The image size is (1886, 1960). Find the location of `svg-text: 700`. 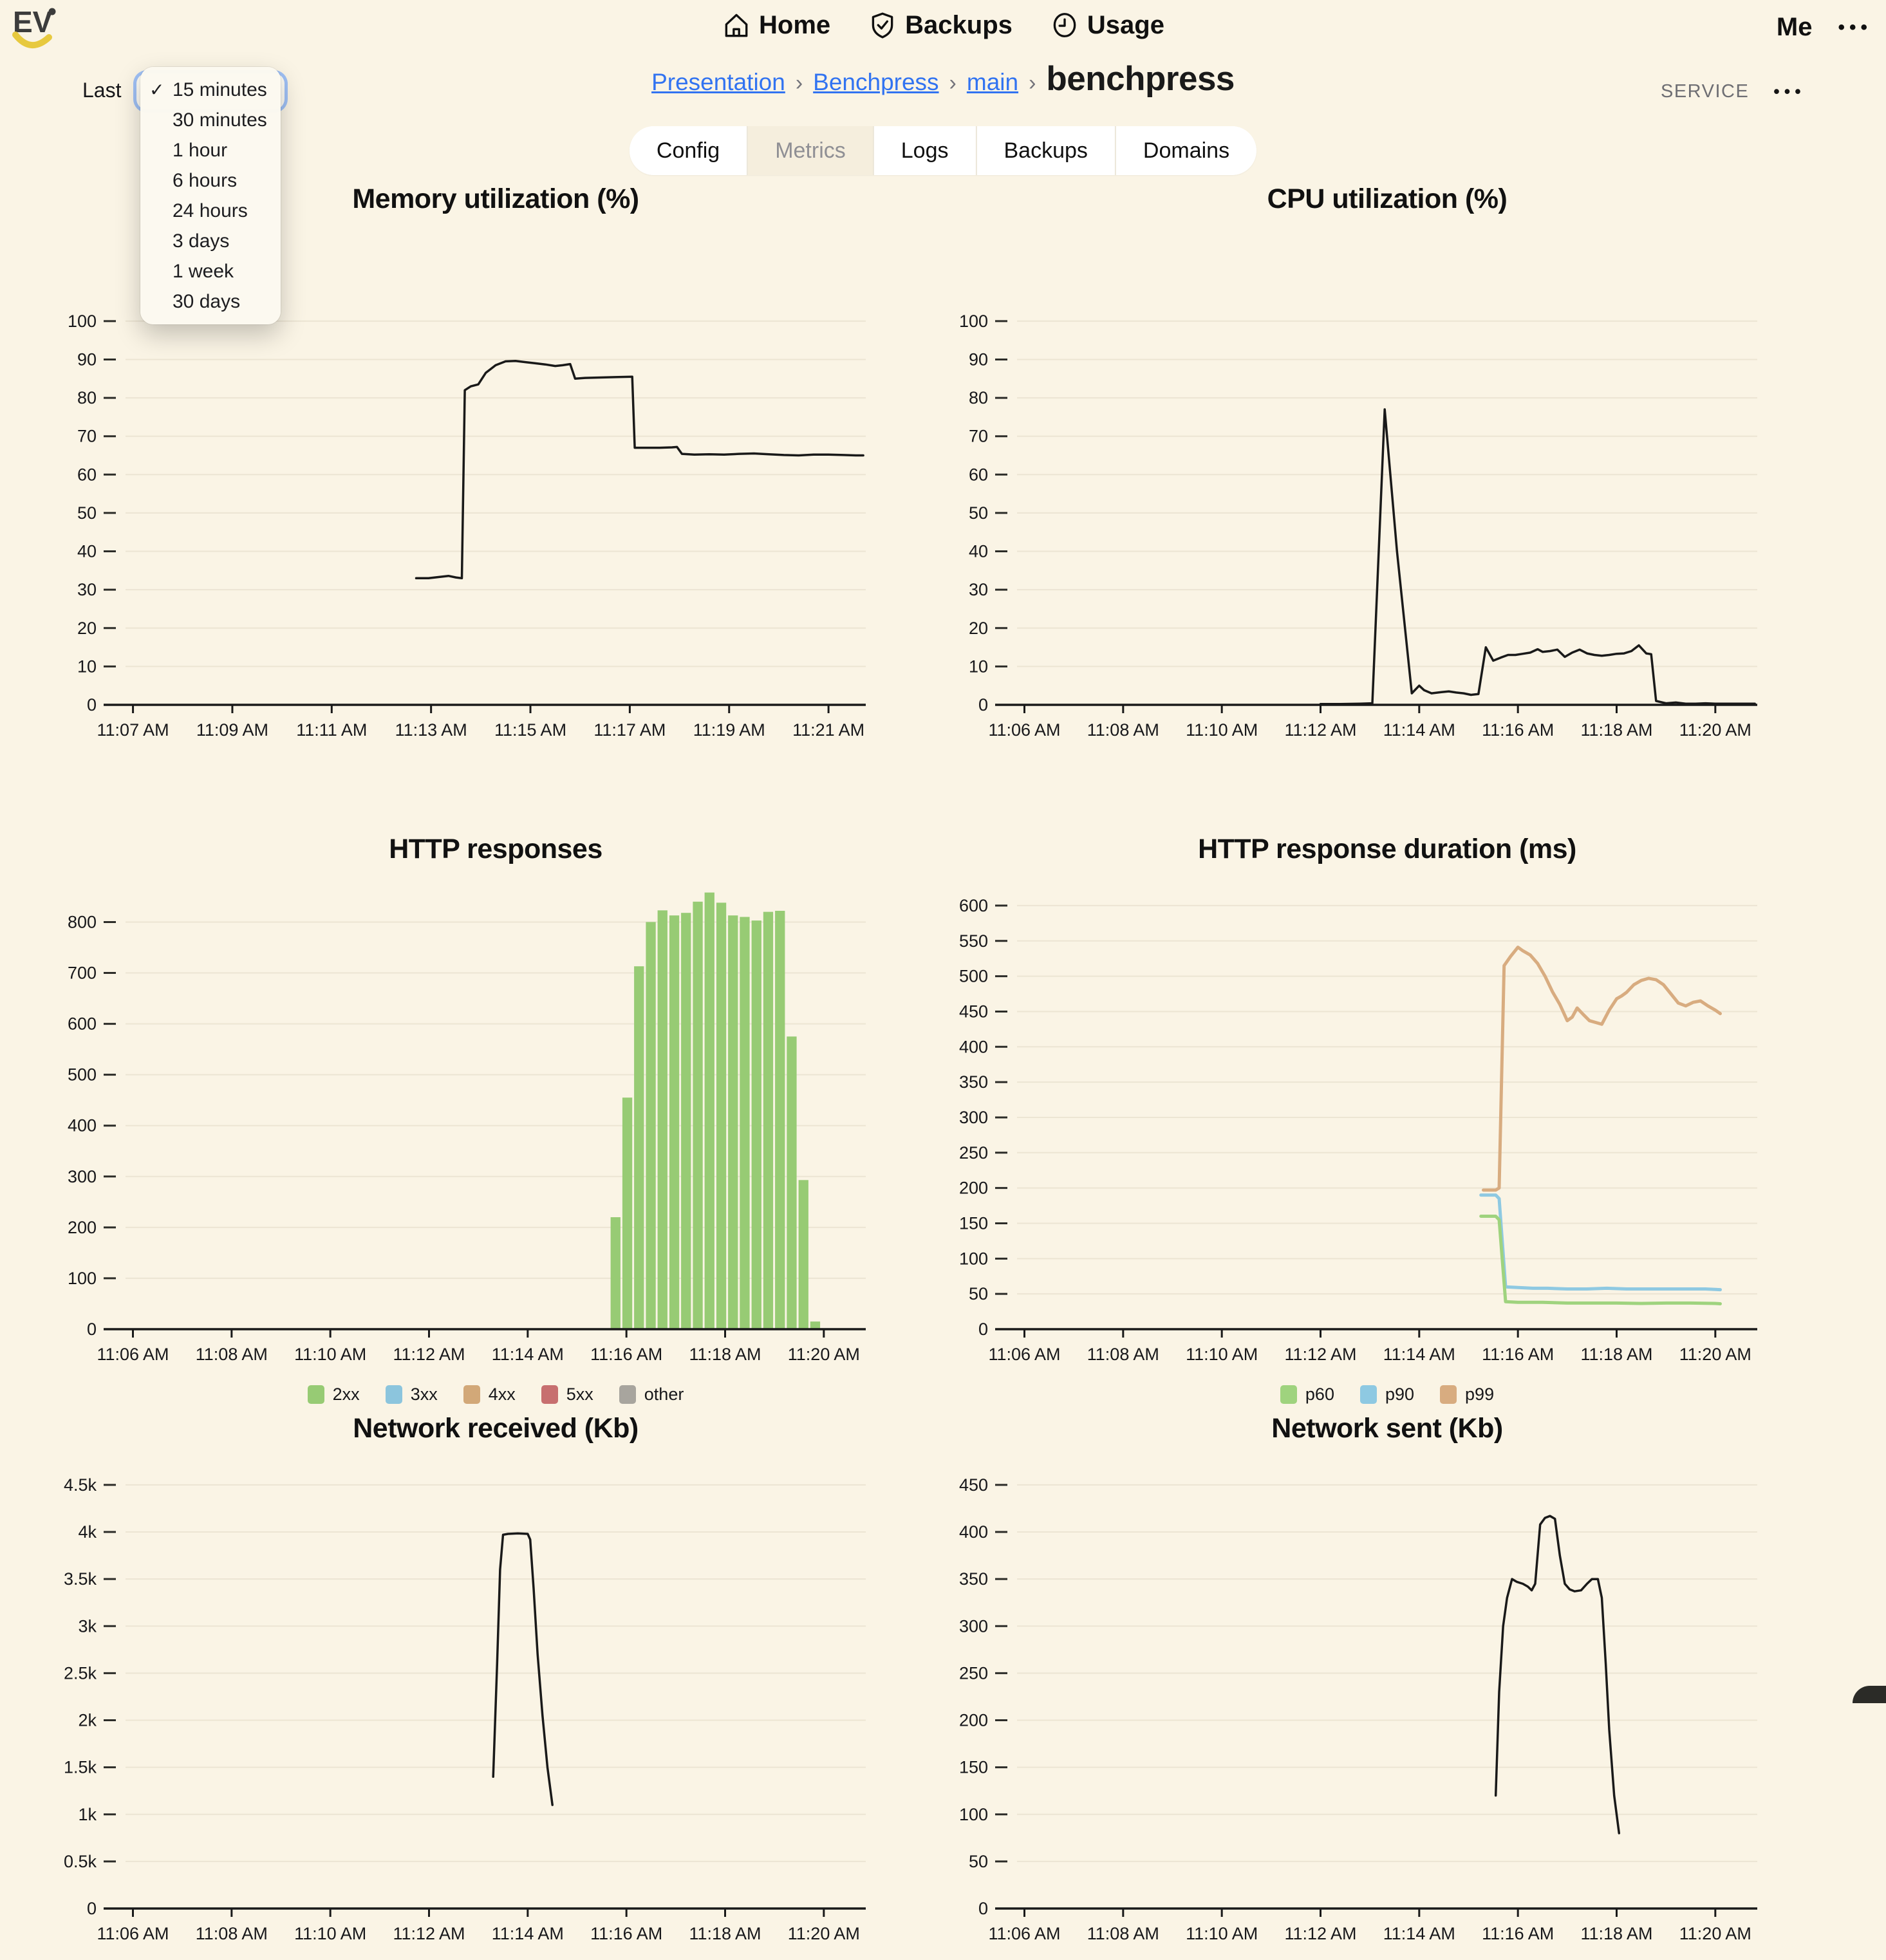

svg-text: 700 is located at coordinates (82, 973).